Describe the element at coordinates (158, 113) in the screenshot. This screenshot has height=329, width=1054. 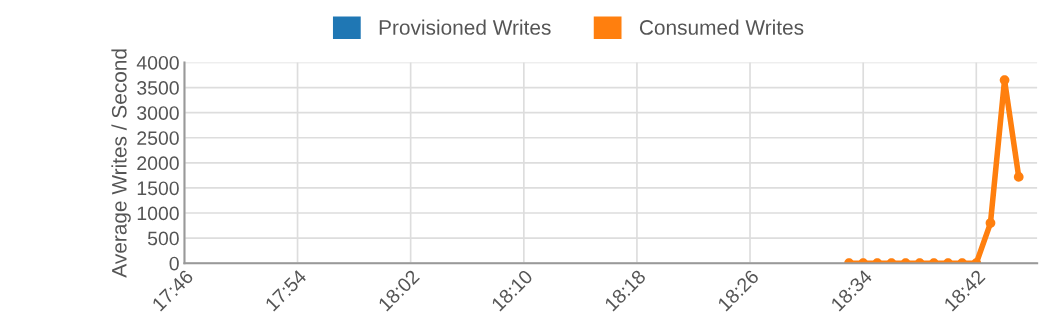
I see `y-tick-label: 3000` at that location.